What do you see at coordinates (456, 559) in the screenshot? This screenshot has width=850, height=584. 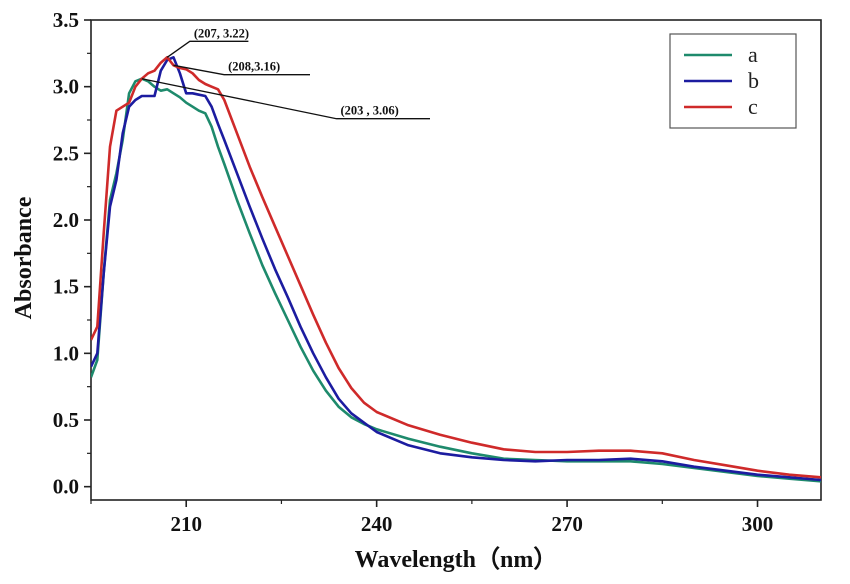 I see `x-axis-title: Wavelength（nm）` at bounding box center [456, 559].